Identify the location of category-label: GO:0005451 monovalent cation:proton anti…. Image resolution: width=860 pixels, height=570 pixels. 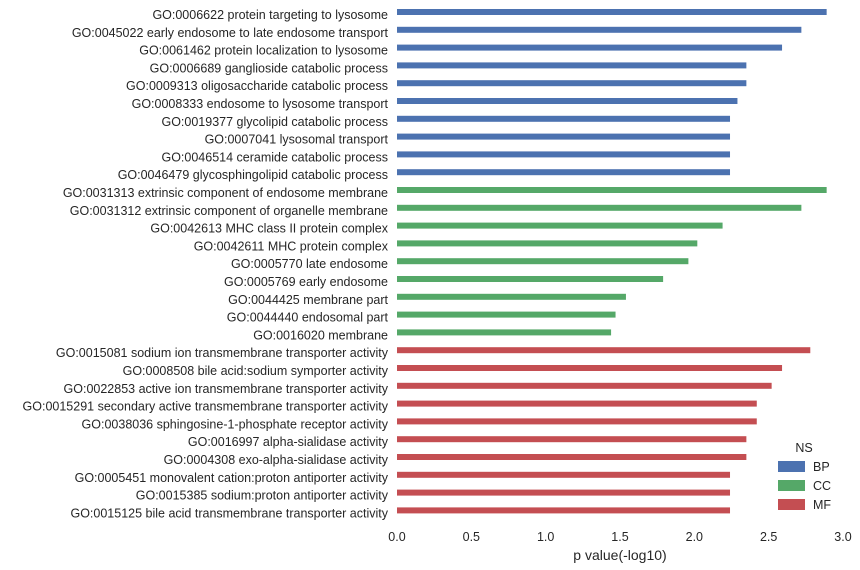
(232, 478).